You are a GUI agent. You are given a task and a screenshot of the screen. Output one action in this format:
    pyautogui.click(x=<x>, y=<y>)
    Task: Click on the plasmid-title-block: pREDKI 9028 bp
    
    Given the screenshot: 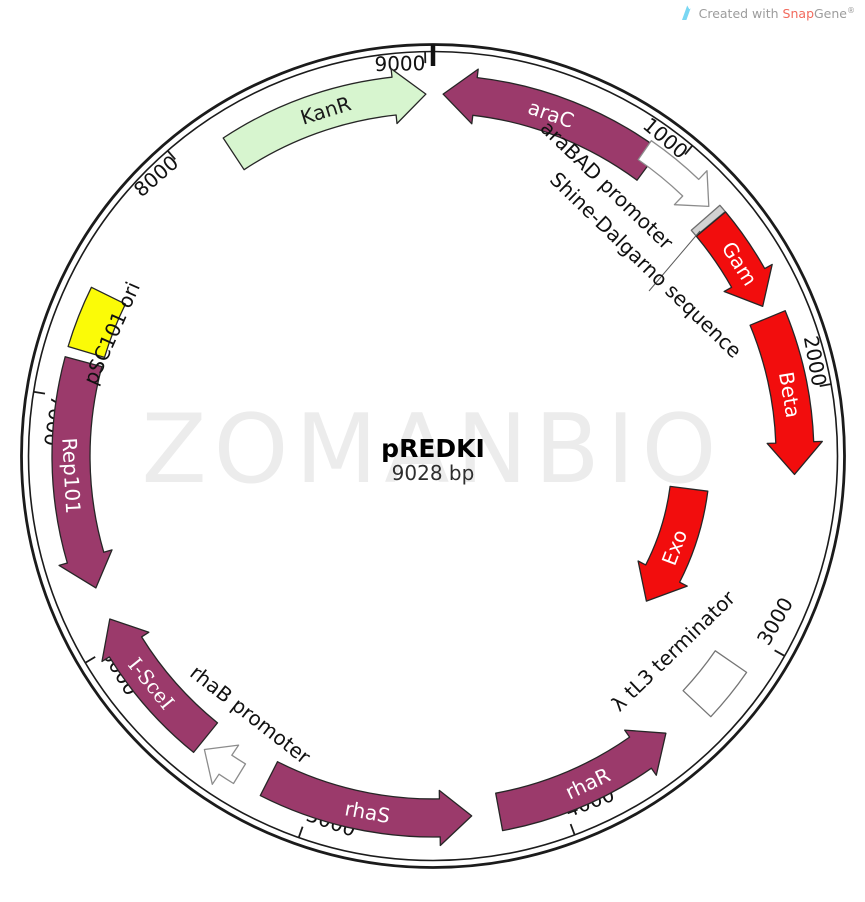 What is the action you would take?
    pyautogui.click(x=433, y=459)
    